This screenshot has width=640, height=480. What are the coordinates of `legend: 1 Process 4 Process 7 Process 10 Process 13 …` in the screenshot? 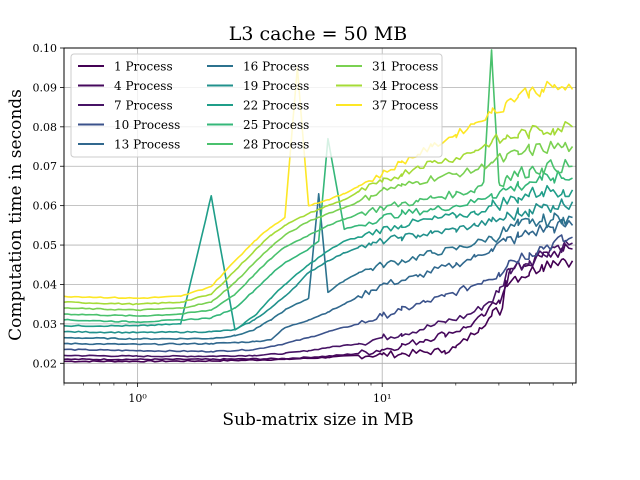 It's located at (256, 105).